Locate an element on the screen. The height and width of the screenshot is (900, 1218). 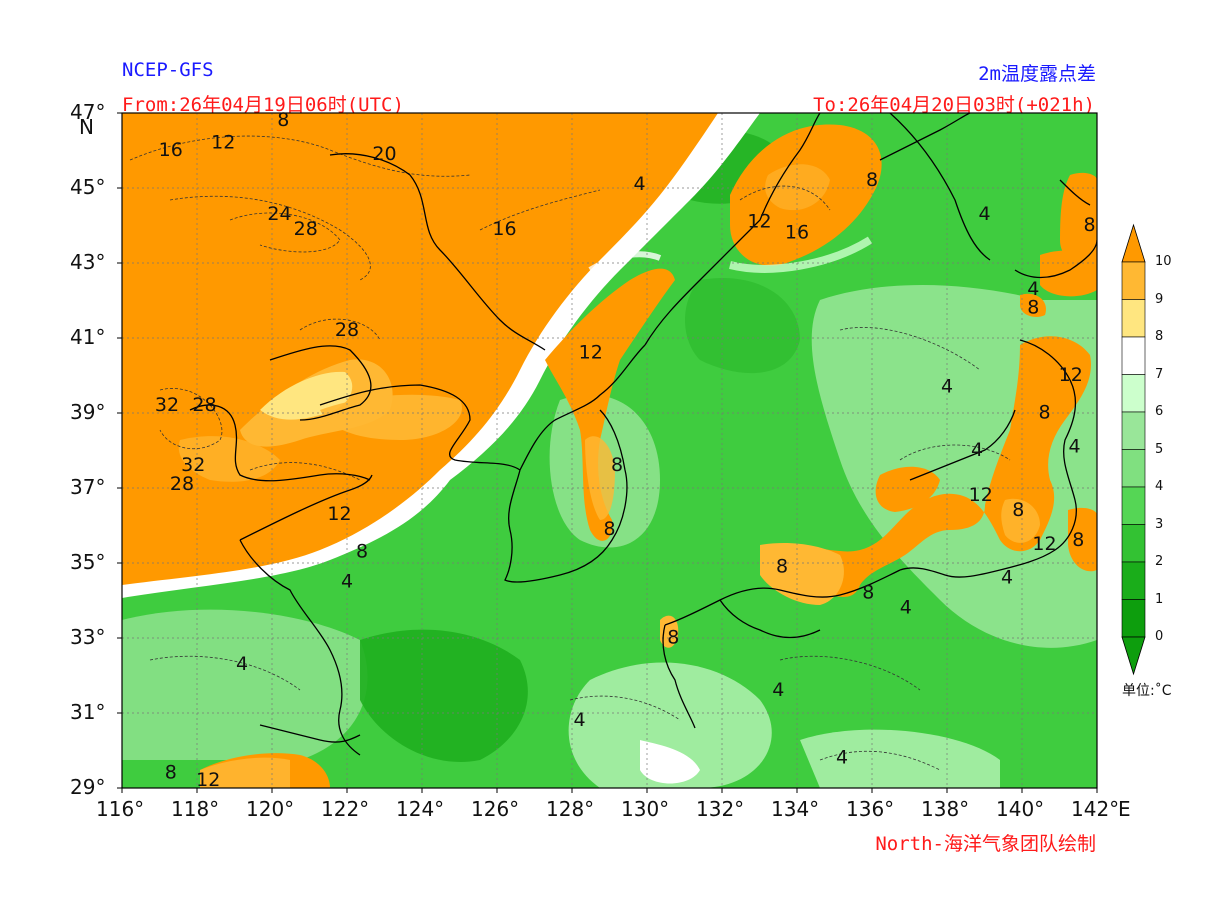
lat-tick-label: 47° is located at coordinates (88, 112).